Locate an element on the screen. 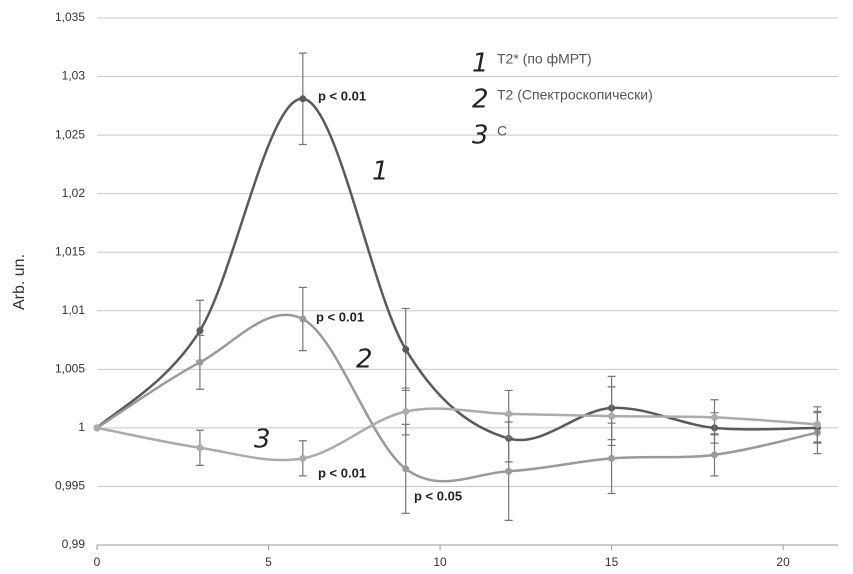  x-tick-label: 0 is located at coordinates (97, 562).